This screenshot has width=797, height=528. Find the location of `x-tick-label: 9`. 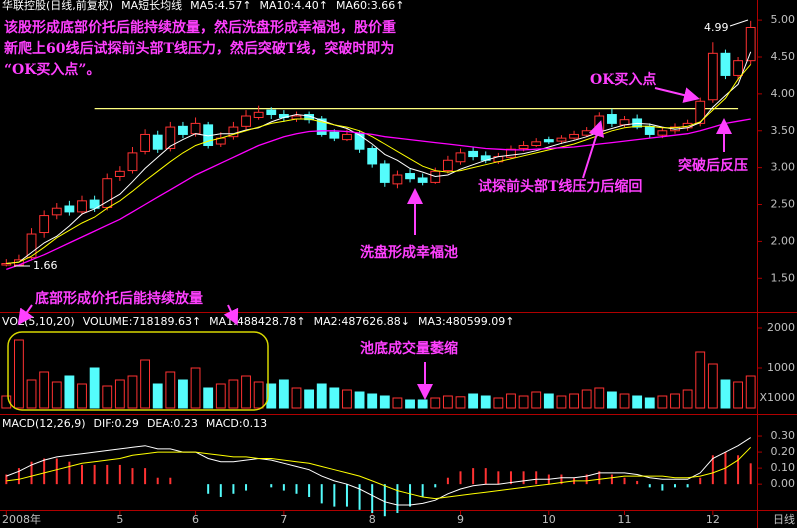

x-tick-label: 9 is located at coordinates (460, 519).